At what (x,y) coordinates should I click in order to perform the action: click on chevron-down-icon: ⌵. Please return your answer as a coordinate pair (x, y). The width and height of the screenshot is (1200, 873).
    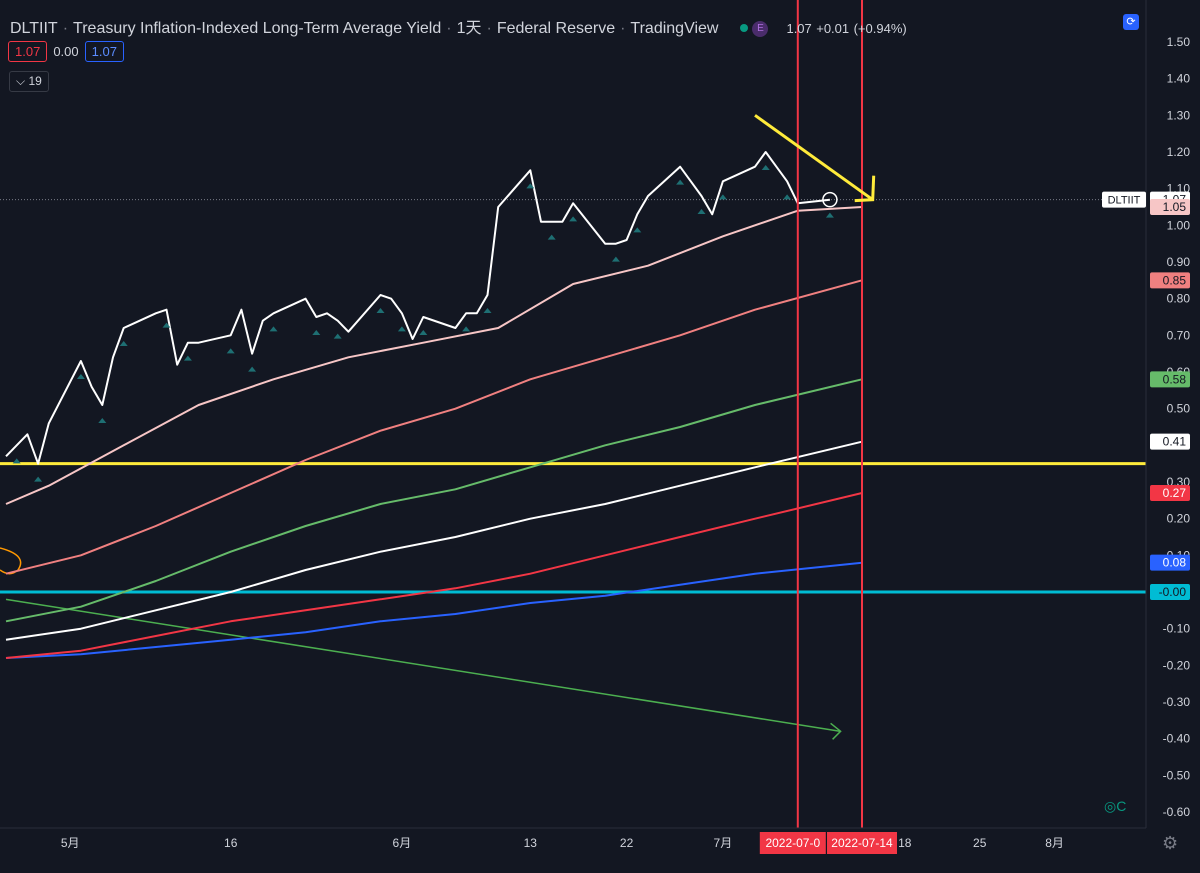
    Looking at the image, I should click on (21, 81).